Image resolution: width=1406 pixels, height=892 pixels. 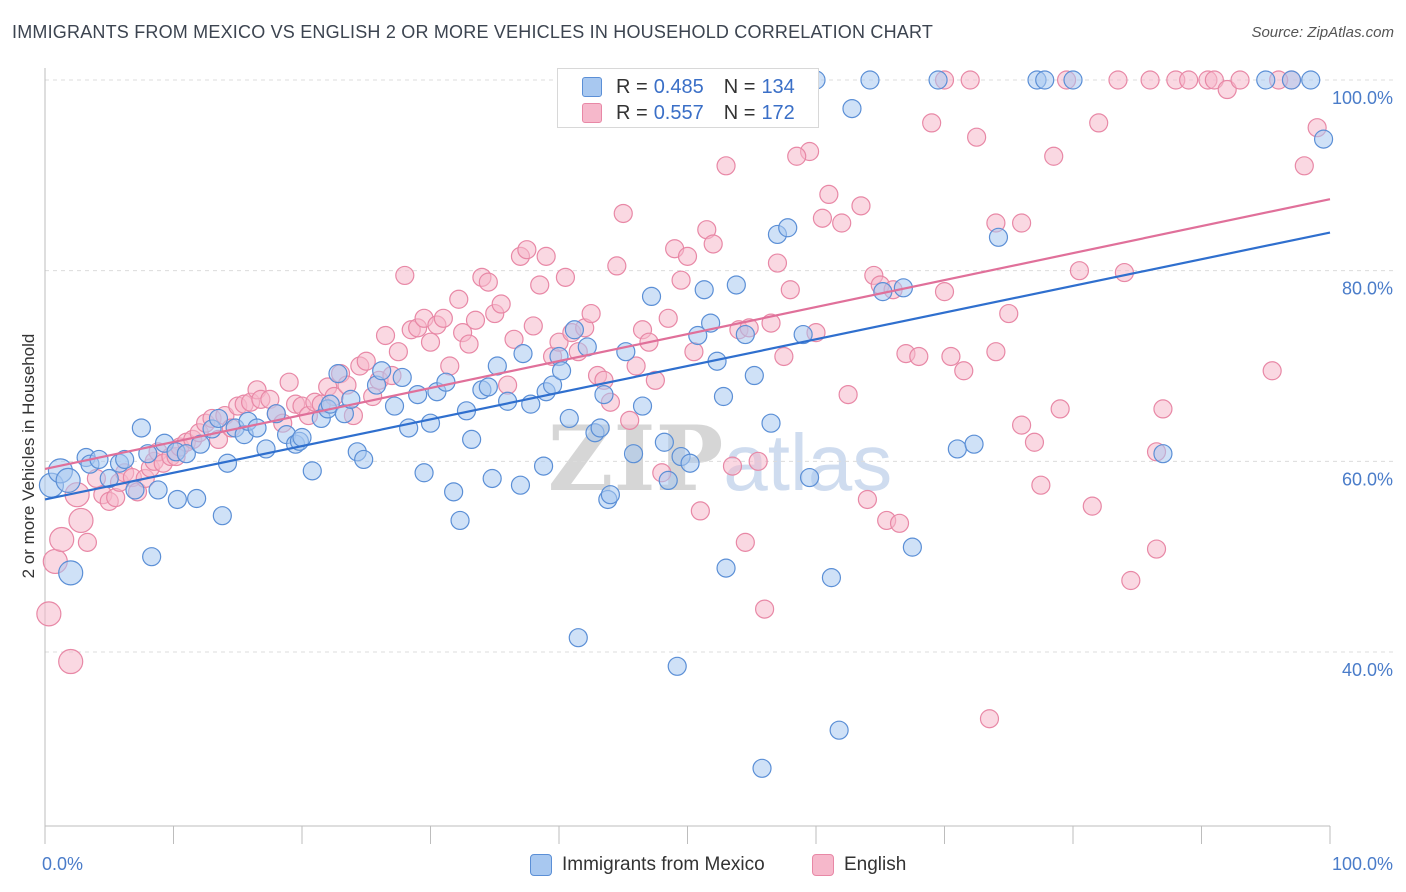 I want to click on source-credit: Source: ZipAtlas.com, so click(x=1322, y=32).